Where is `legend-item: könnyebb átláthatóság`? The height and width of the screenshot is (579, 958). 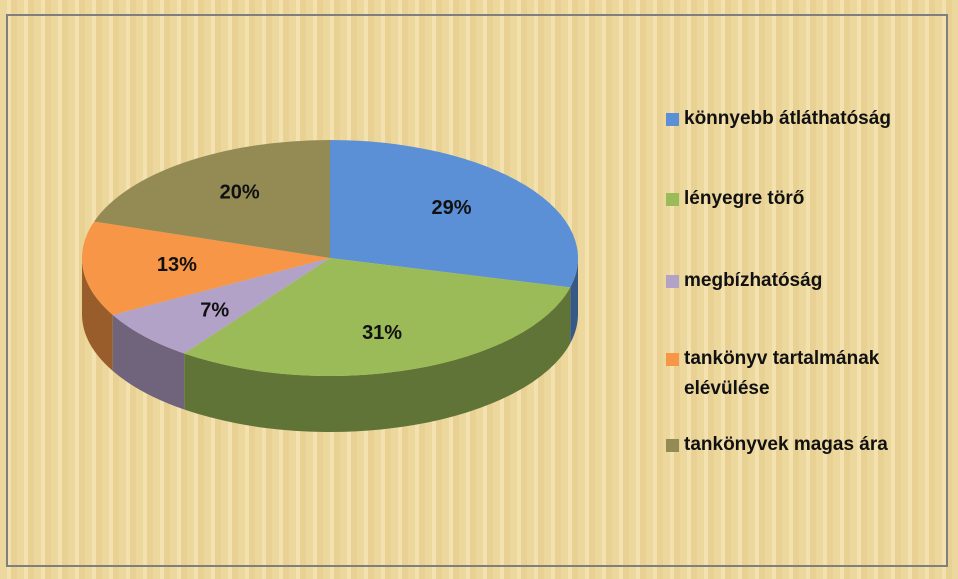
legend-item: könnyebb átláthatóság is located at coordinates (805, 119).